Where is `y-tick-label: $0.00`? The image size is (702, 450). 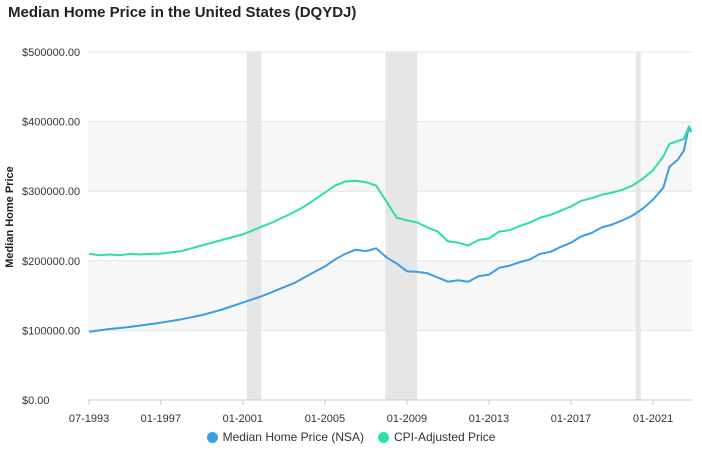
y-tick-label: $0.00 is located at coordinates (36, 401).